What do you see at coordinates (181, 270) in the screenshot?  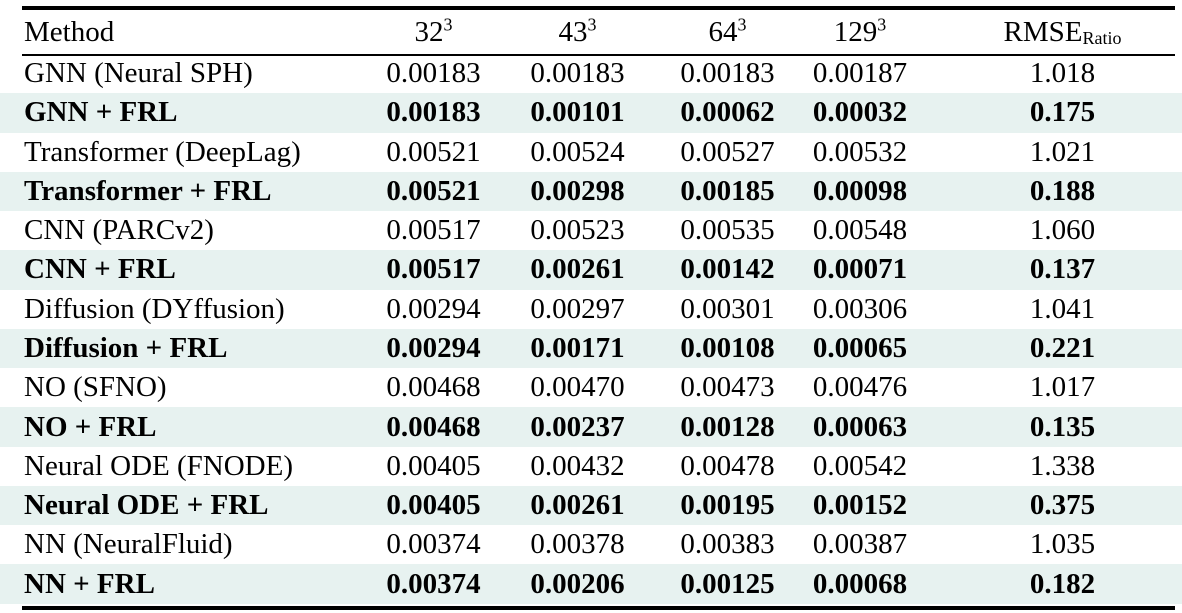 I see `method-cell: CNN + FRL` at bounding box center [181, 270].